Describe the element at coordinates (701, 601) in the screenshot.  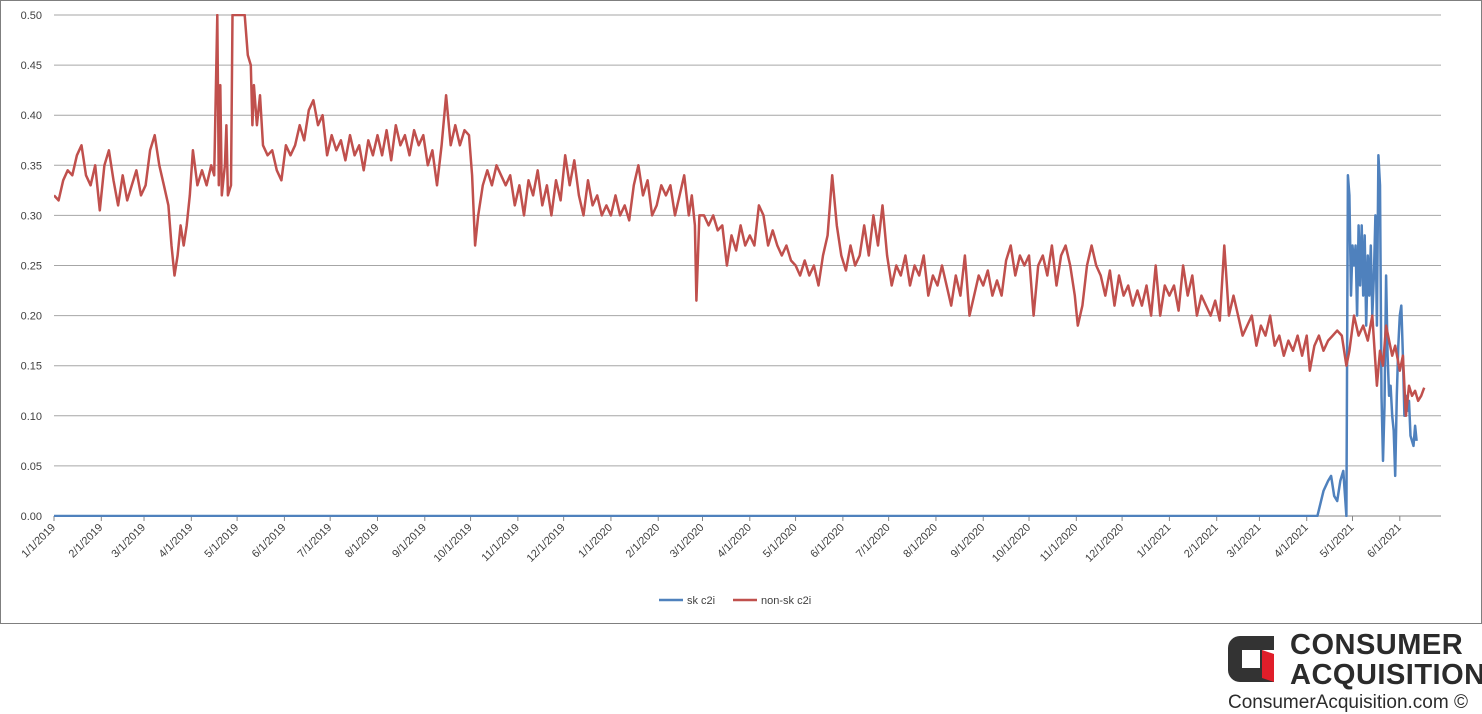
I see `legend-label-sk: sk c2i` at that location.